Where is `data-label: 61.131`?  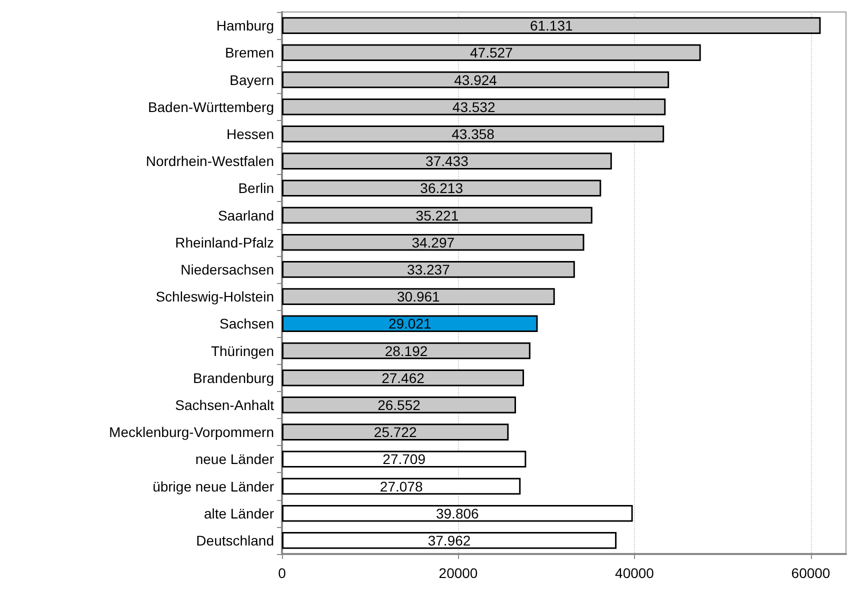 data-label: 61.131 is located at coordinates (551, 26).